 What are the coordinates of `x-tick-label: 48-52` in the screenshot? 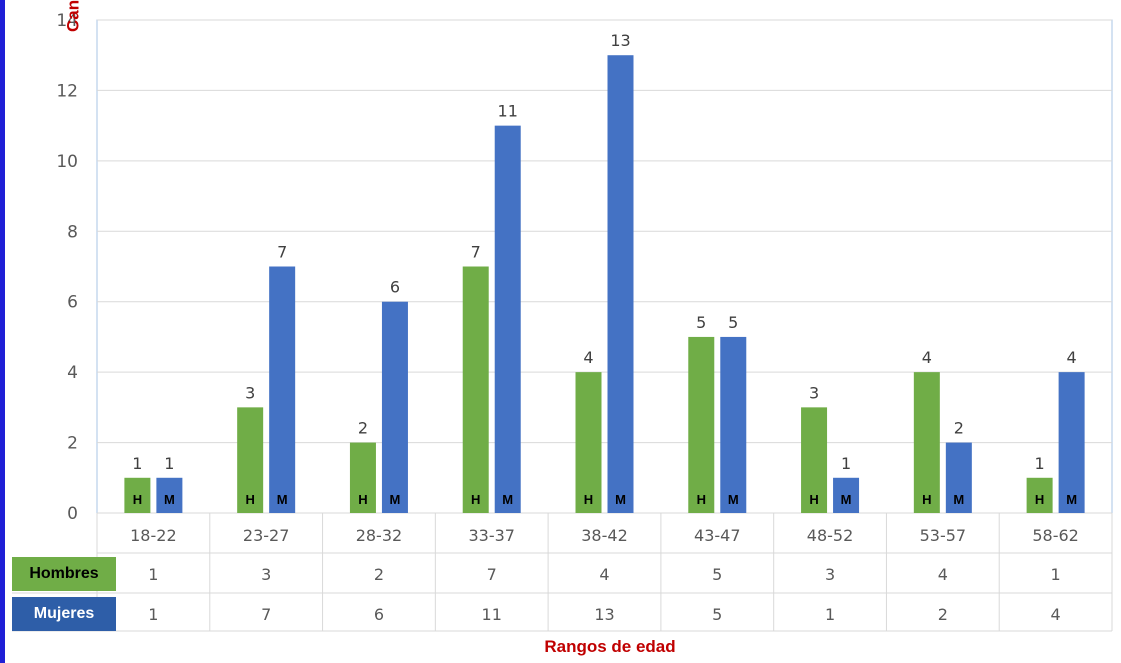 It's located at (830, 535).